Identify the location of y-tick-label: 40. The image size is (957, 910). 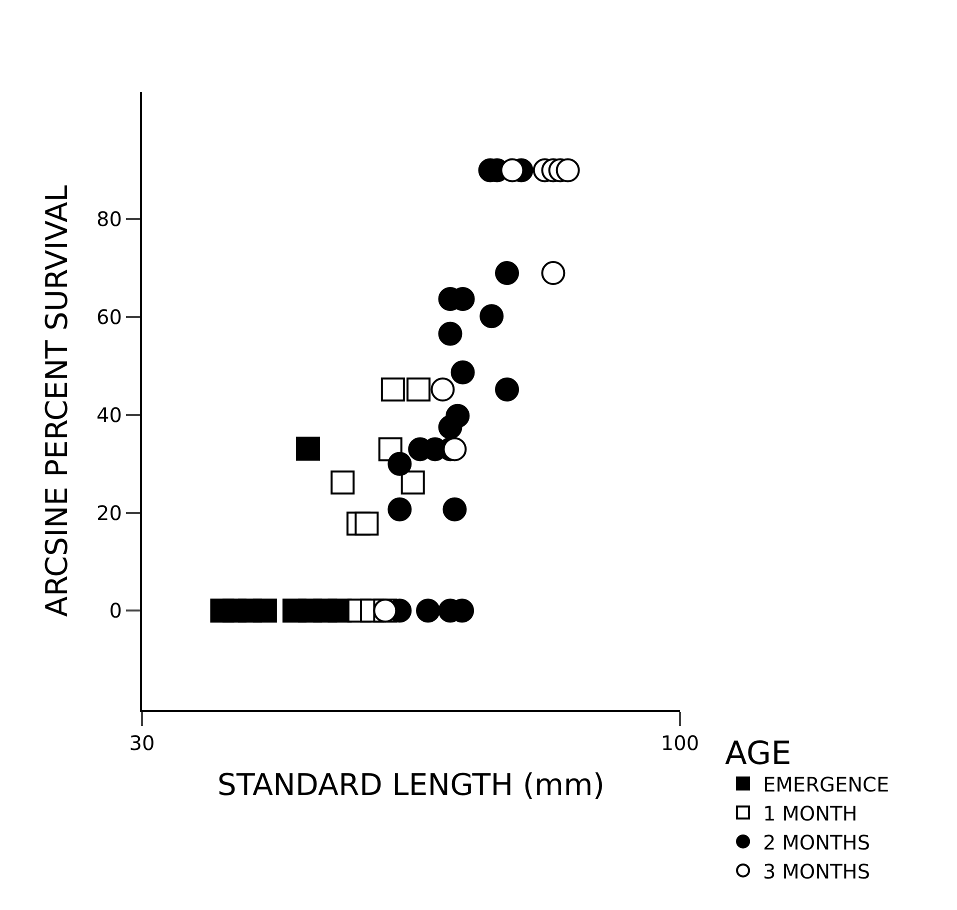
(109, 414).